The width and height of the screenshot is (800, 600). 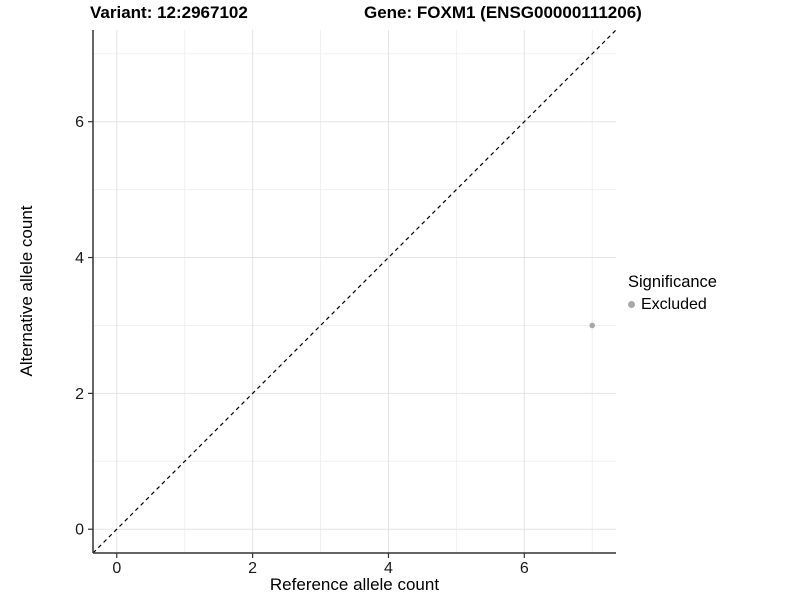 I want to click on legend-title: Significance, so click(x=672, y=282).